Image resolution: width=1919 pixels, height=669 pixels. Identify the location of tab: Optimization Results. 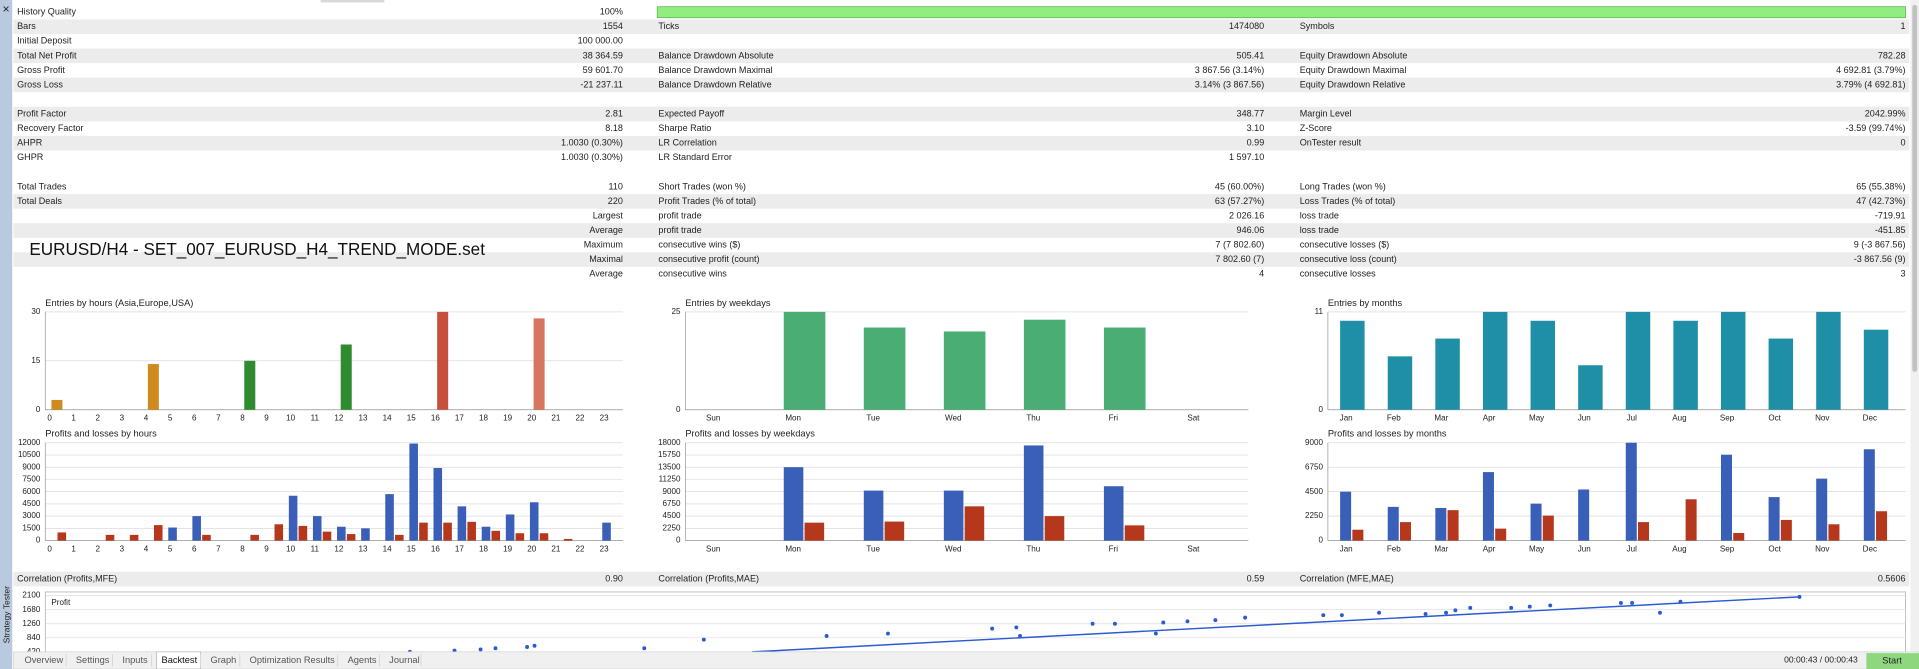
(292, 660).